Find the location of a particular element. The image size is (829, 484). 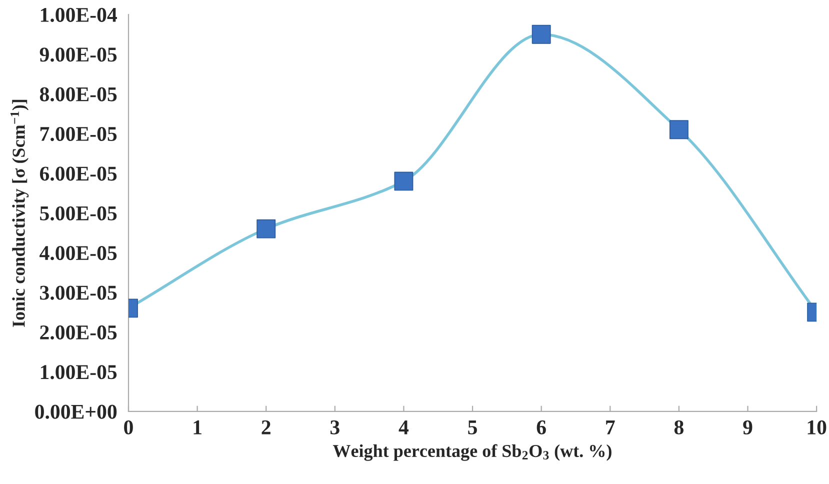

x-tick-label: 8 is located at coordinates (679, 427).